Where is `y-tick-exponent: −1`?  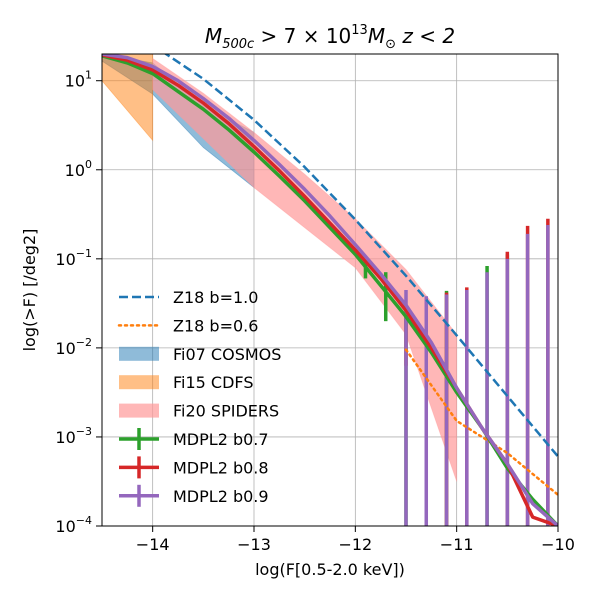
y-tick-exponent: −1 is located at coordinates (84, 253).